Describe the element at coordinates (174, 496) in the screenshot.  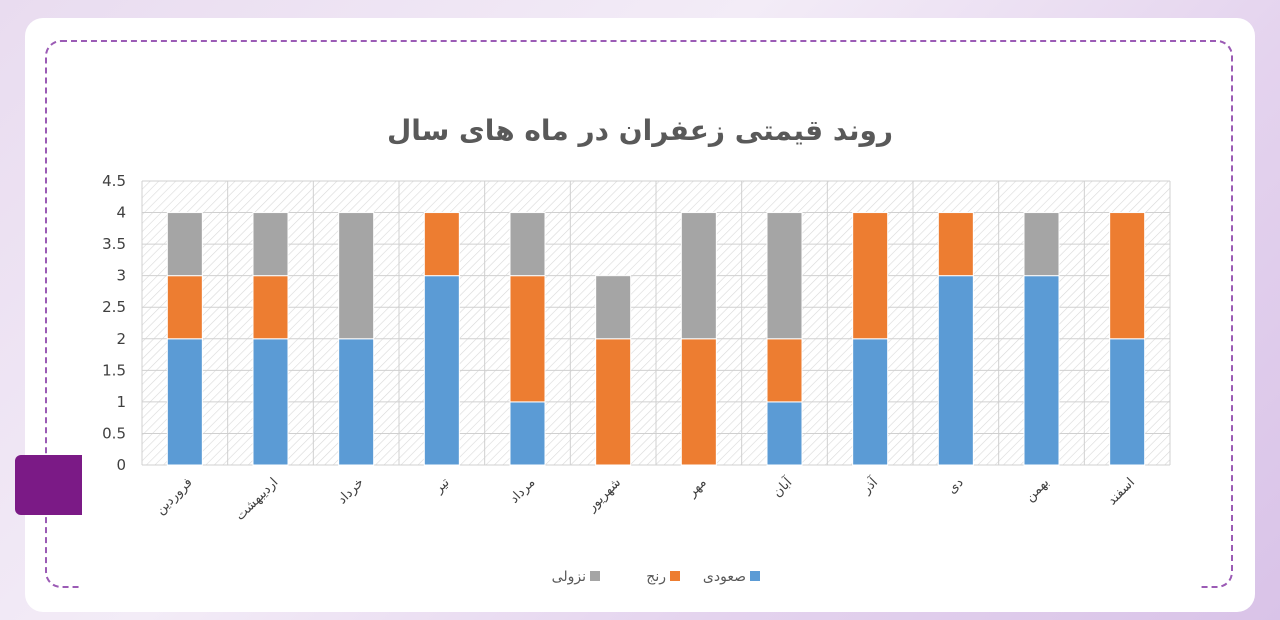
I see `x-tick-label: فروردین` at that location.